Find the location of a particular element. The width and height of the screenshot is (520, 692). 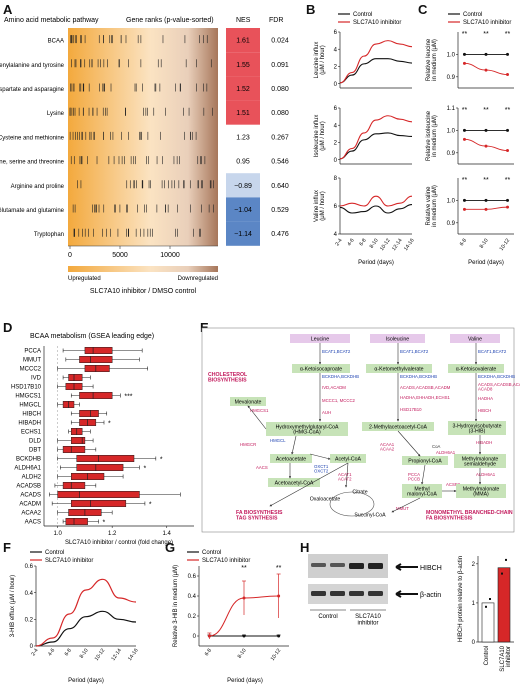

node-propionyl-coa-label: Propionyl-CoA is located at coordinates (425, 461).